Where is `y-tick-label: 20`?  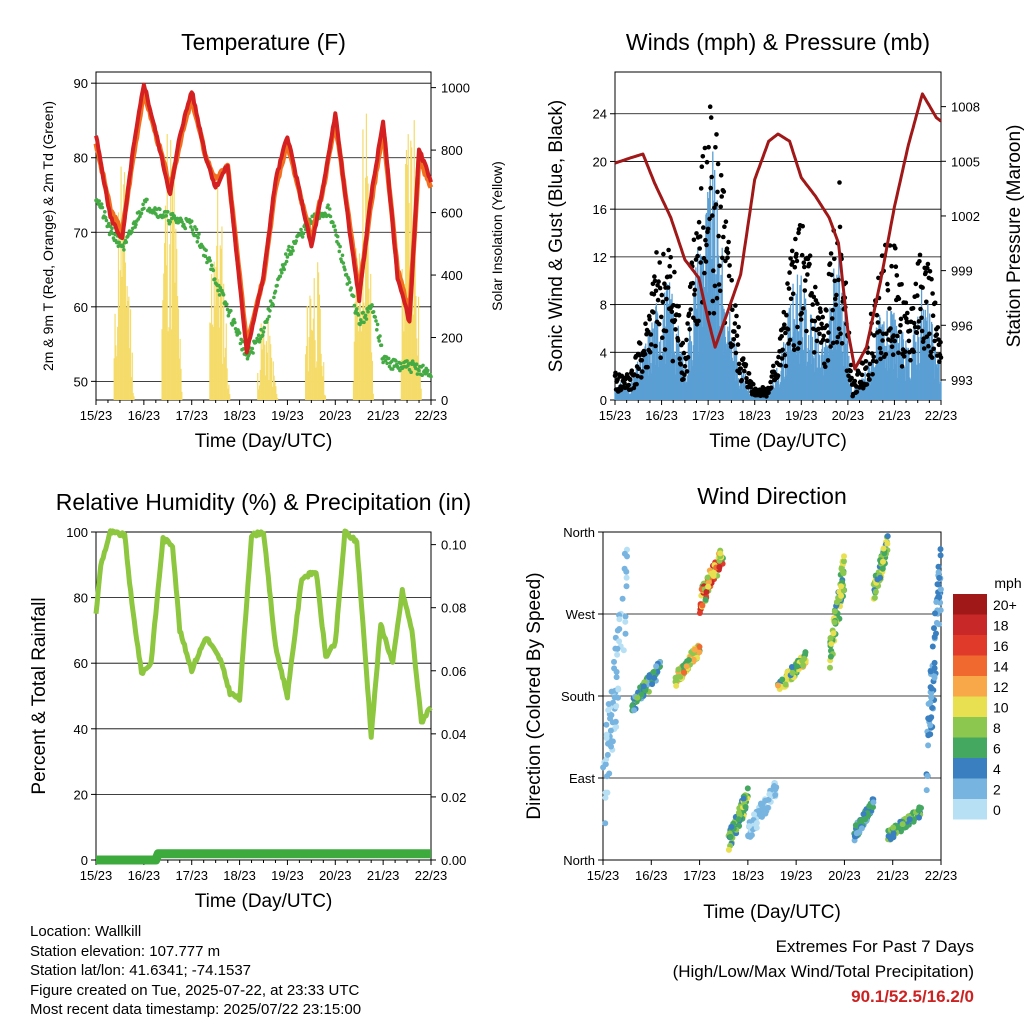 y-tick-label: 20 is located at coordinates (81, 794).